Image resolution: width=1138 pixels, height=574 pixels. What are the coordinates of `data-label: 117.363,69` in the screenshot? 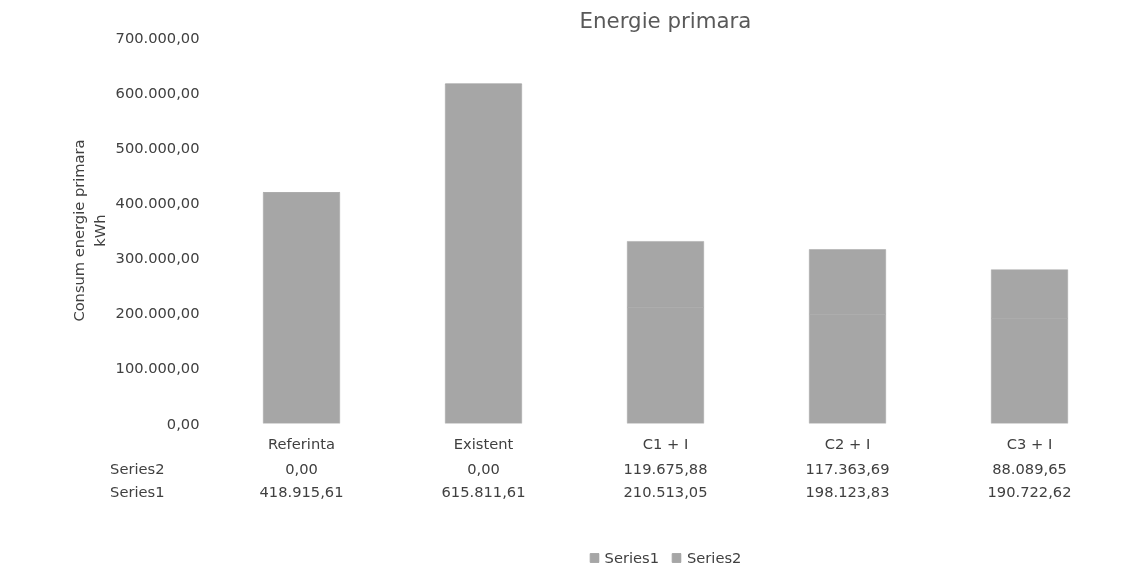 It's located at (847, 468).